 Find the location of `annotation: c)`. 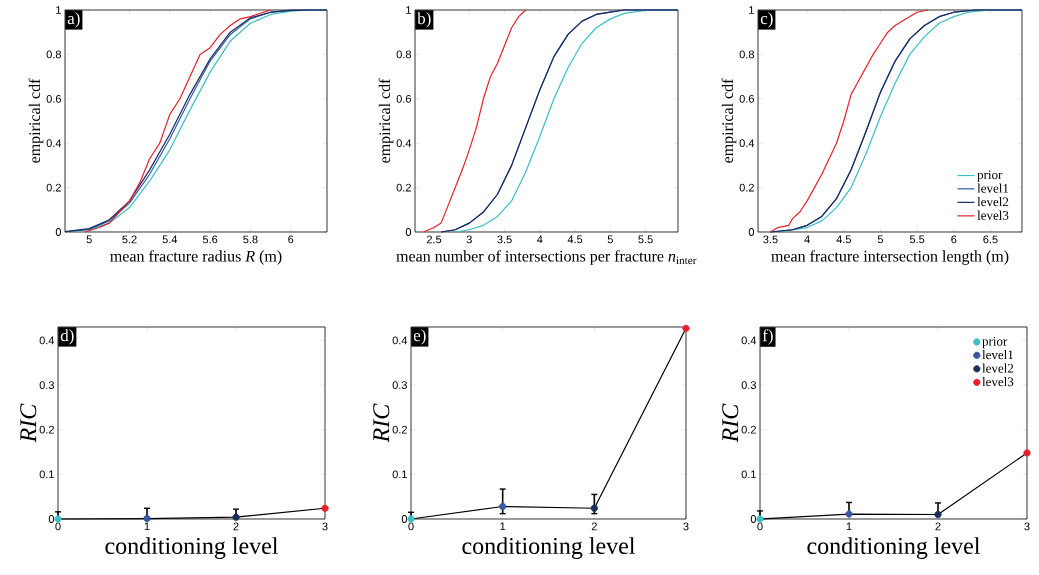

annotation: c) is located at coordinates (766, 20).